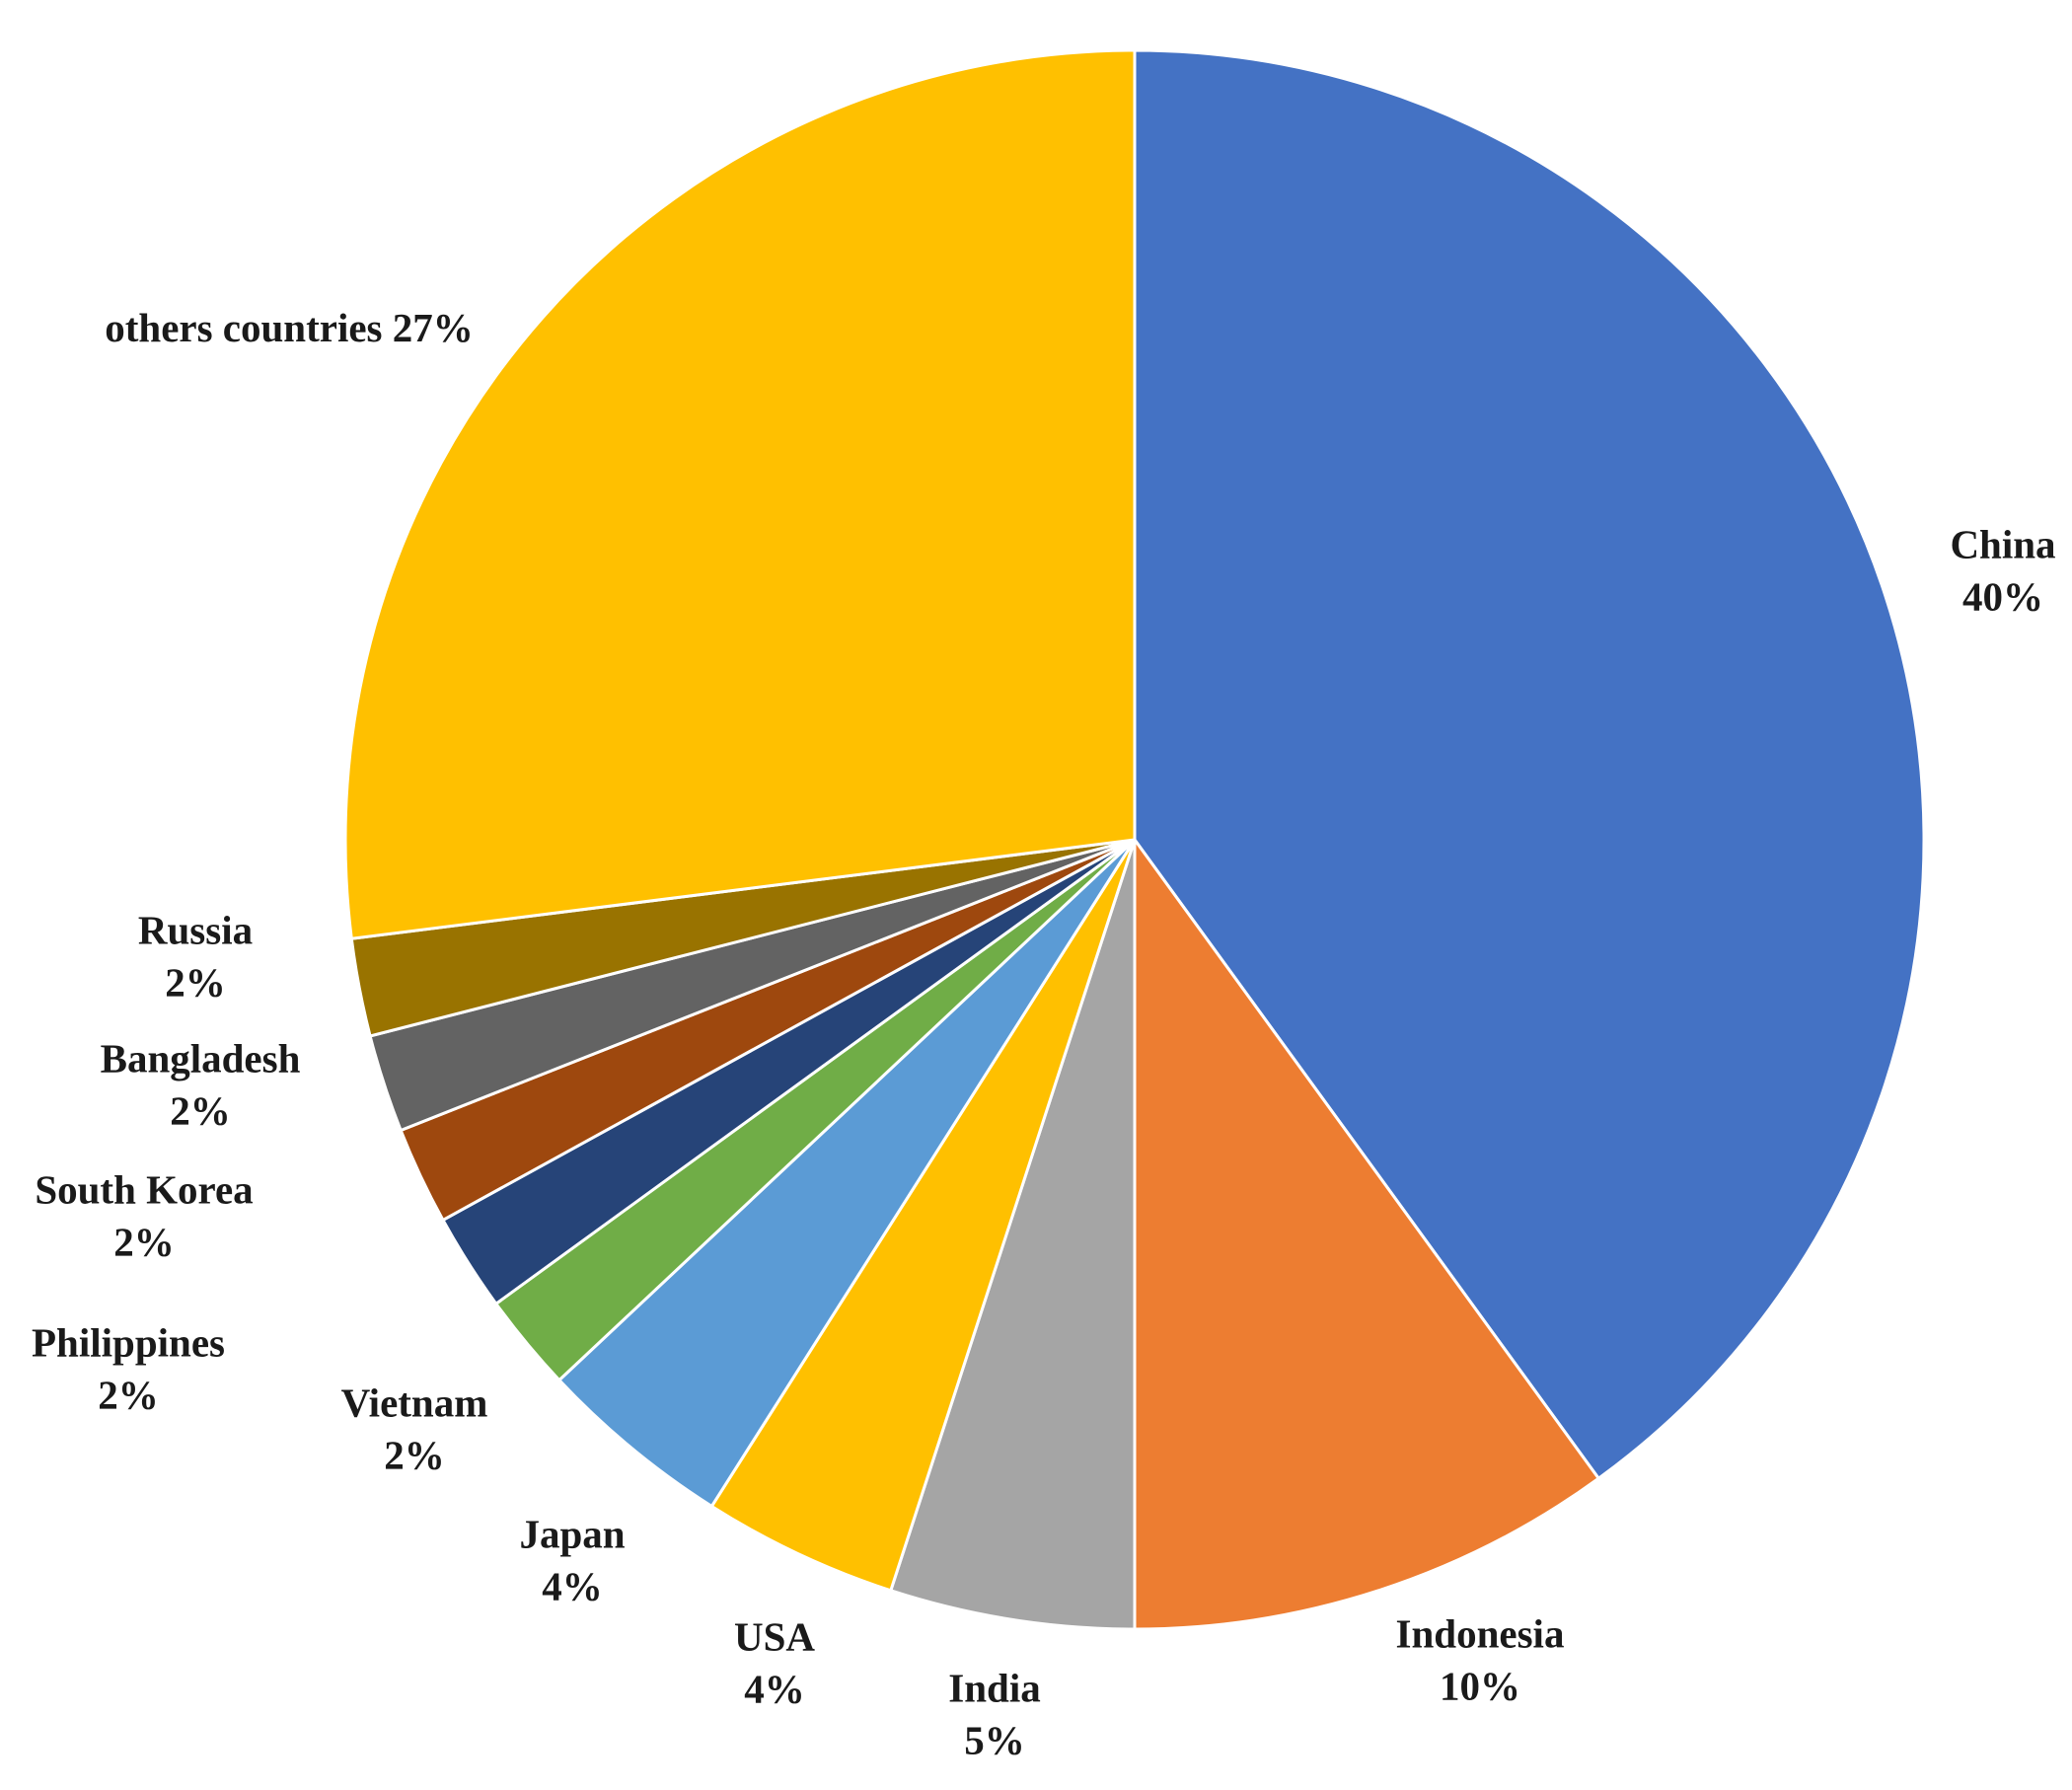 This screenshot has height=1790, width=2072. Describe the element at coordinates (1366, 1234) in the screenshot. I see `pie-slice-indonesia` at that location.